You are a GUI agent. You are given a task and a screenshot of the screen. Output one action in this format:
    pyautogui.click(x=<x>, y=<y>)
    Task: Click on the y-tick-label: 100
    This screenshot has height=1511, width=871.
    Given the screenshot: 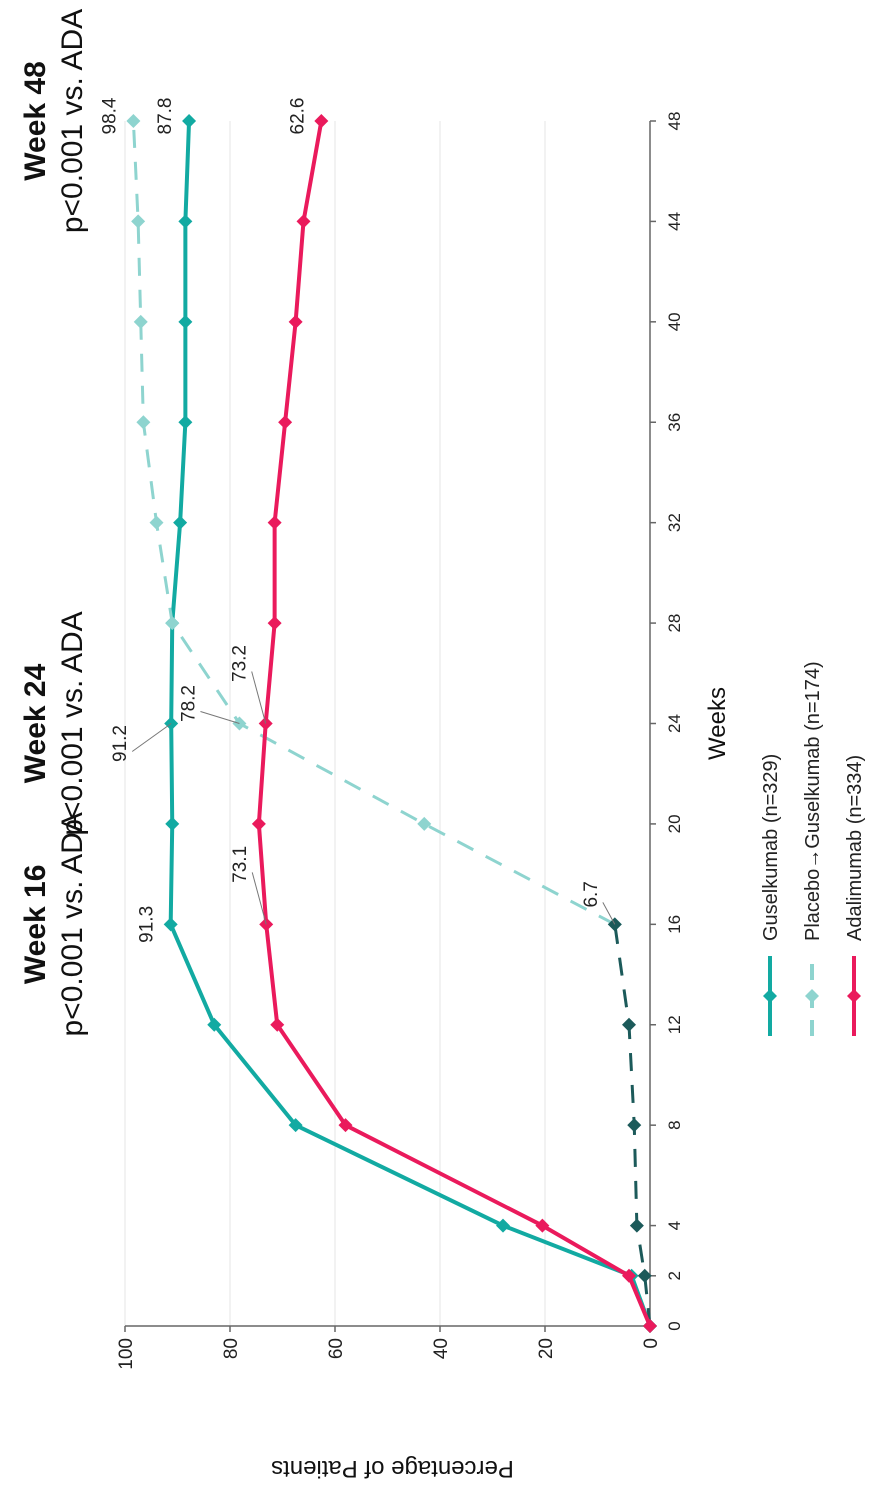 What is the action you would take?
    pyautogui.click(x=126, y=1354)
    